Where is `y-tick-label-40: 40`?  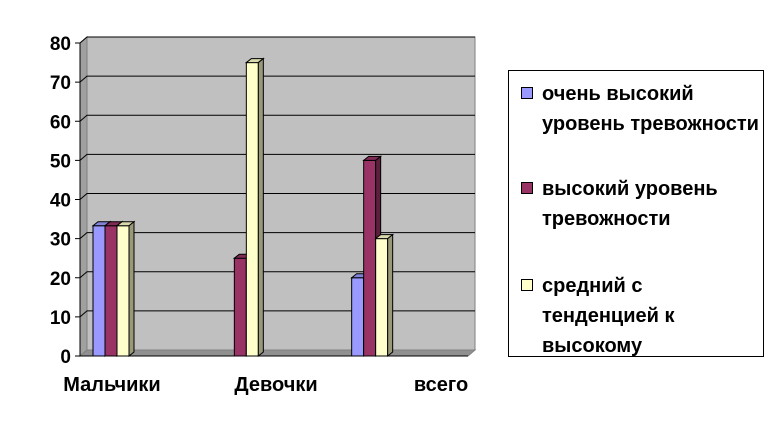
y-tick-label-40: 40 is located at coordinates (60, 201).